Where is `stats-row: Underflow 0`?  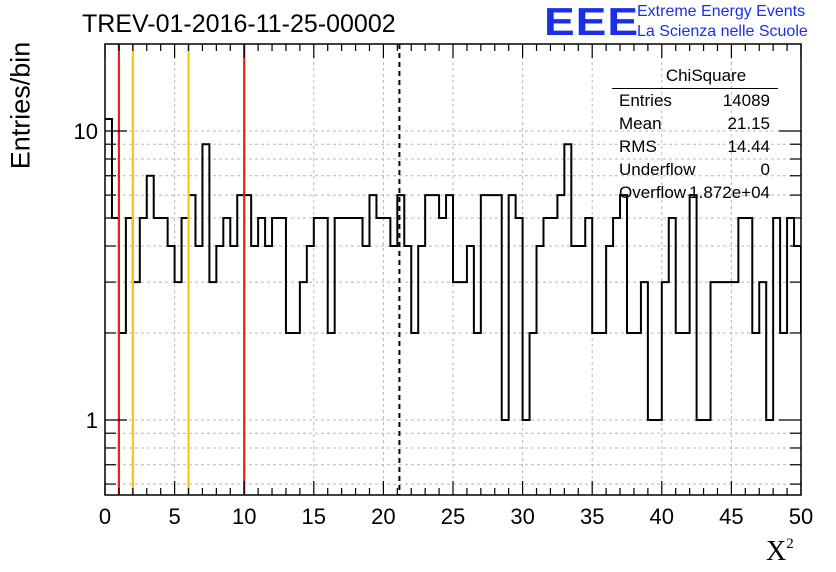 stats-row: Underflow 0 is located at coordinates (695, 169).